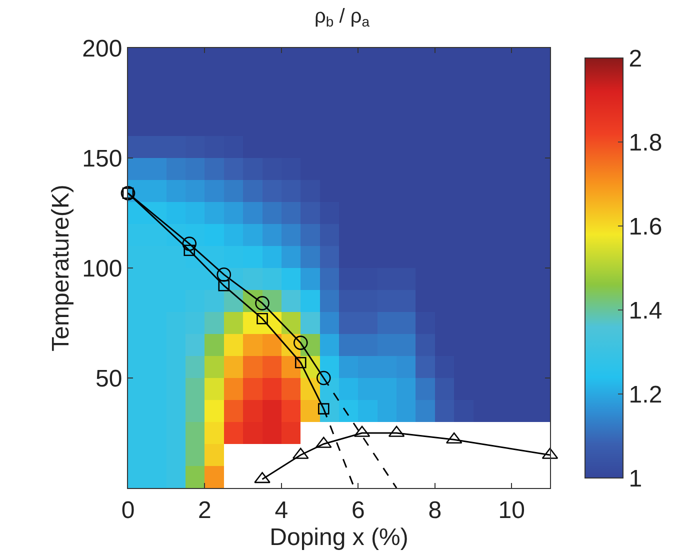 The image size is (691, 556). What do you see at coordinates (645, 142) in the screenshot?
I see `color-bar-label: 1.8` at bounding box center [645, 142].